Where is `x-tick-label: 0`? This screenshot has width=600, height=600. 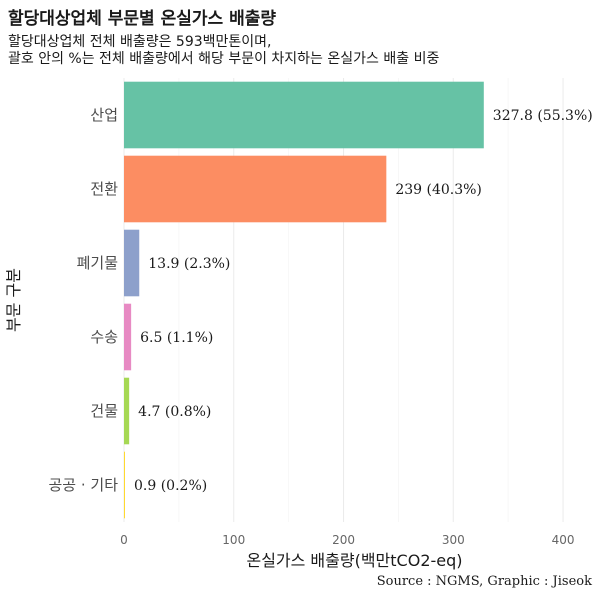
x-tick-label: 0 is located at coordinates (124, 540).